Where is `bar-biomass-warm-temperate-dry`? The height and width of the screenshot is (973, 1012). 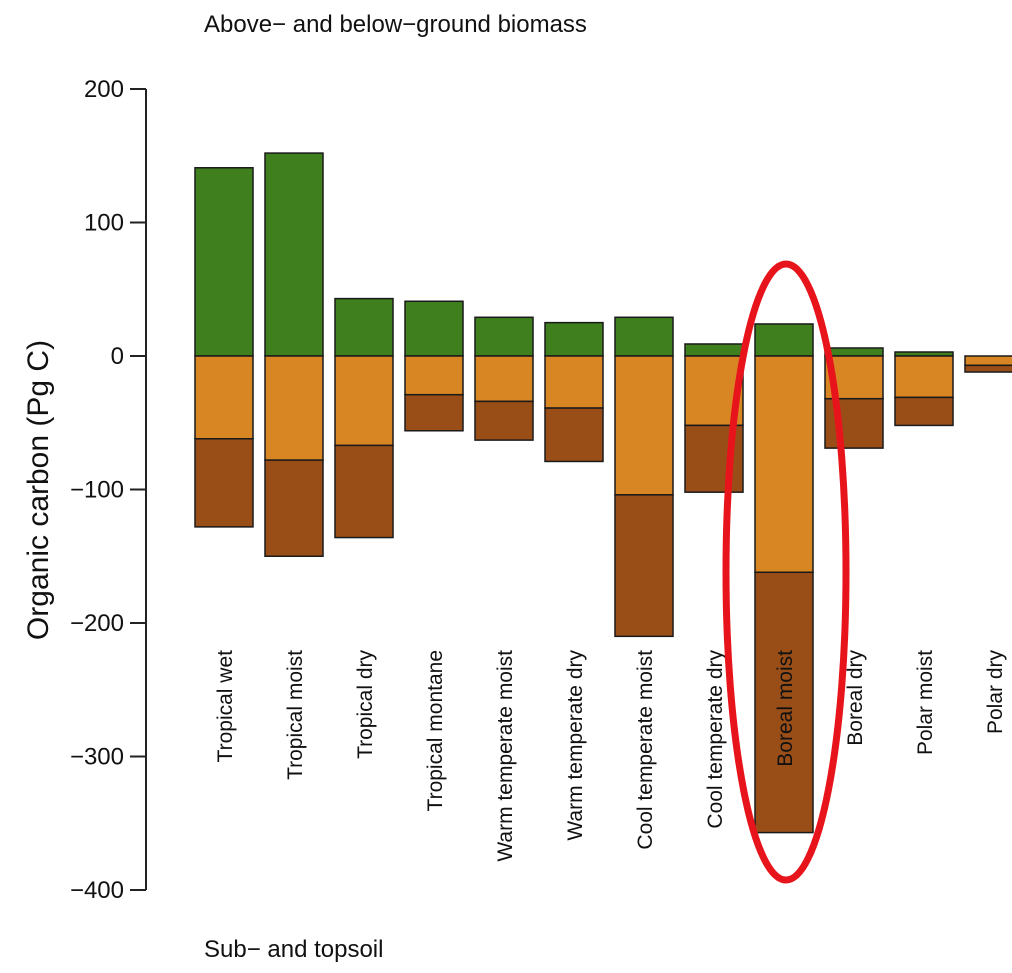 bar-biomass-warm-temperate-dry is located at coordinates (574, 339).